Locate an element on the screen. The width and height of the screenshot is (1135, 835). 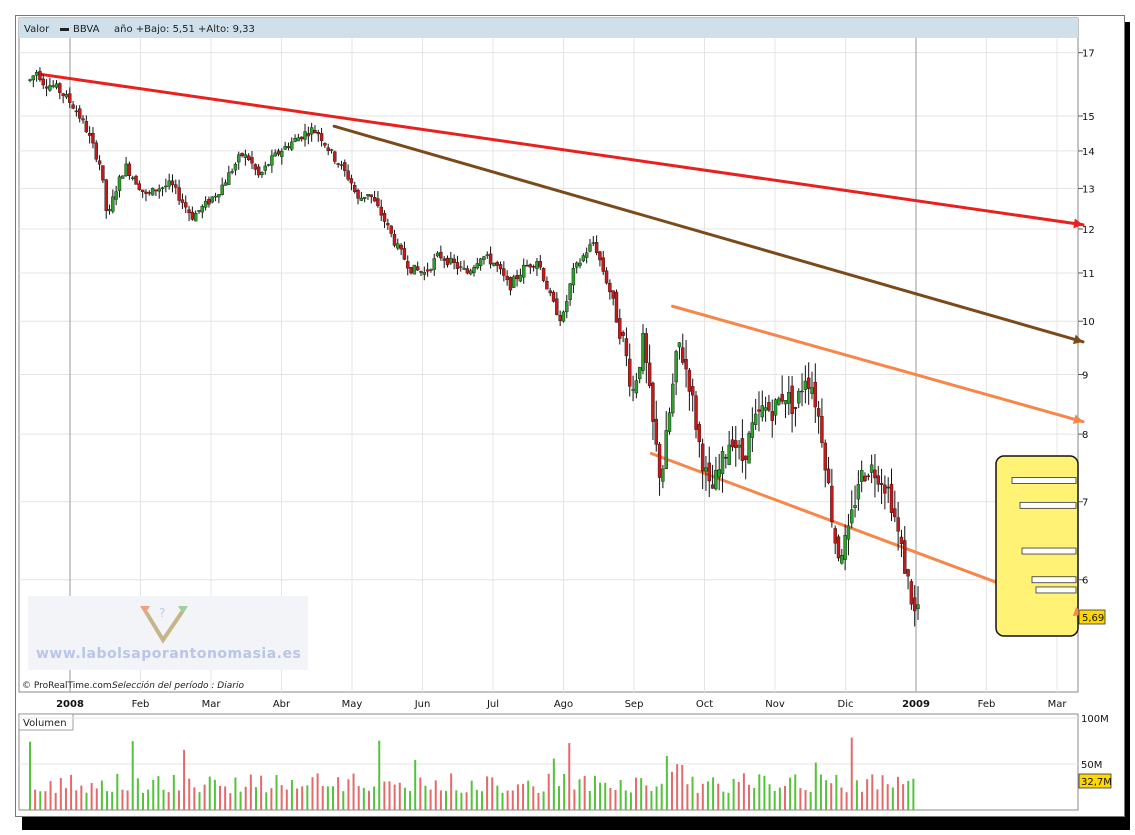
y-tick-label: 11 is located at coordinates (1088, 274).